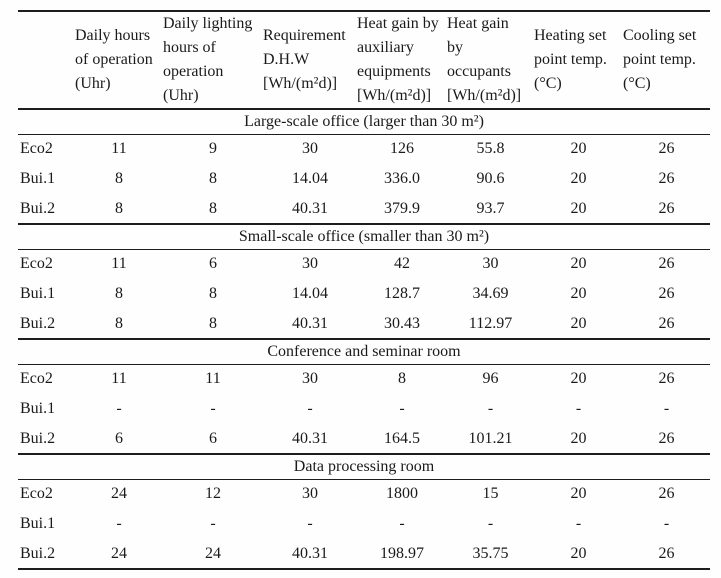 Image resolution: width=721 pixels, height=578 pixels. Describe the element at coordinates (402, 494) in the screenshot. I see `data-cell: 1800` at that location.